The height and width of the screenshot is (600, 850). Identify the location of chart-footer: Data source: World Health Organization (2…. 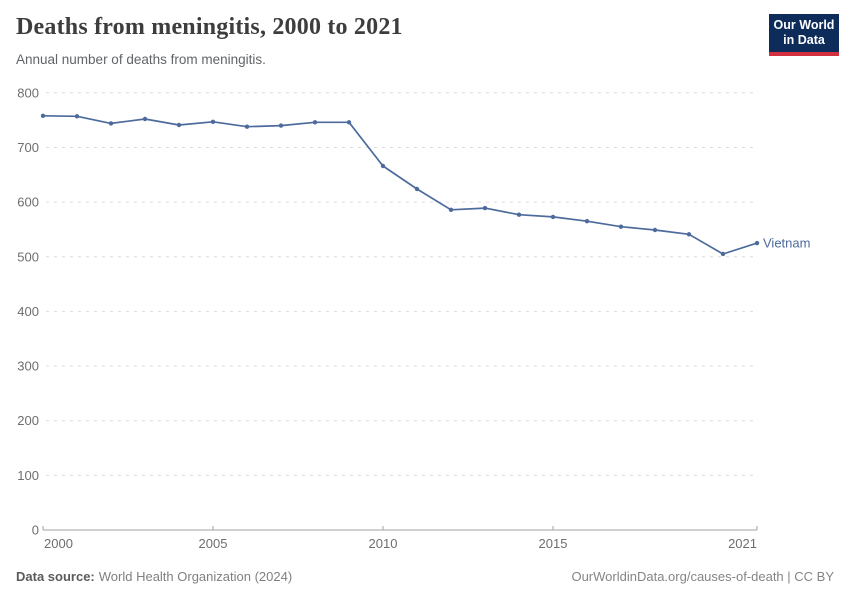
(425, 576).